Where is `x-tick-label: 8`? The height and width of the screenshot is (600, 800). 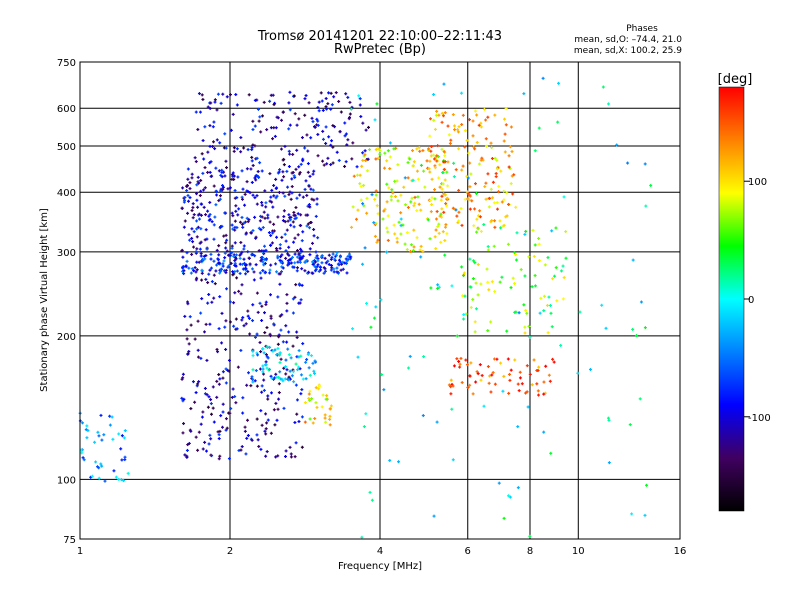 x-tick-label: 8 is located at coordinates (530, 551).